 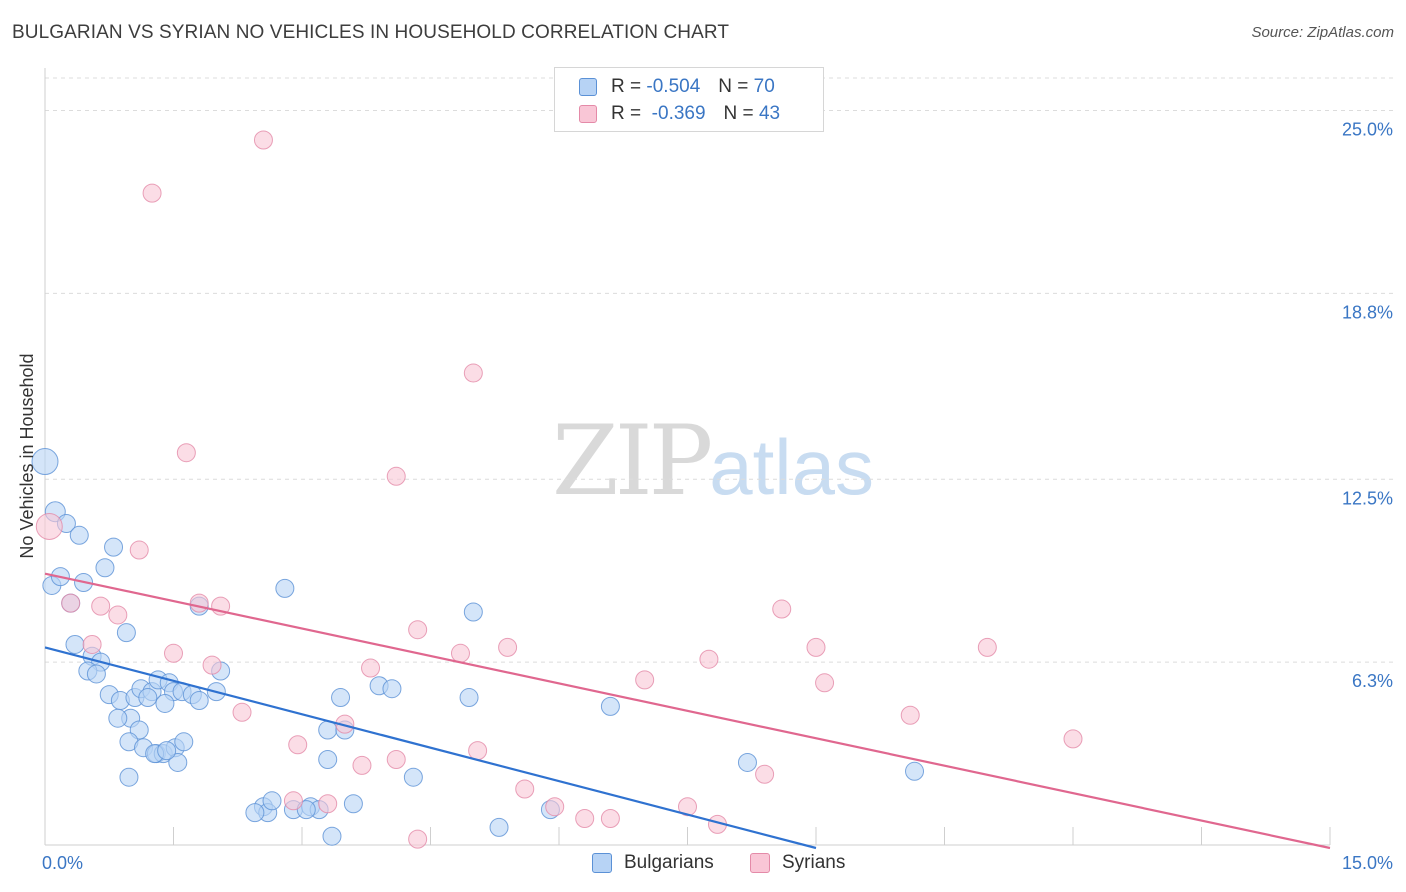 What do you see at coordinates (769, 113) in the screenshot?
I see `legend-n-value-syrians: 43` at bounding box center [769, 113].